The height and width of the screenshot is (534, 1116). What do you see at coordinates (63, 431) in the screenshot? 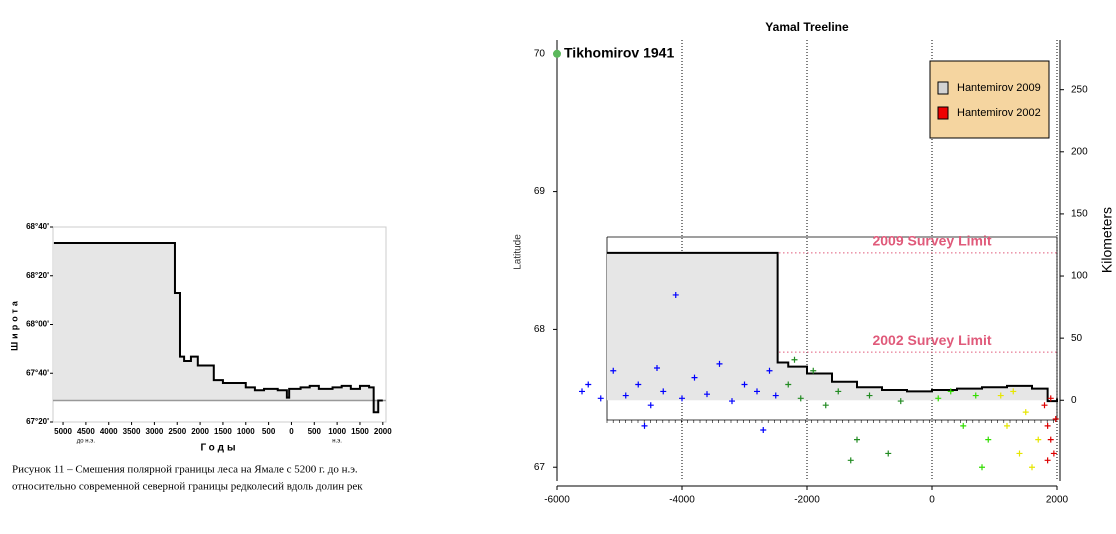
I see `x-tick-label: 5000` at bounding box center [63, 431].